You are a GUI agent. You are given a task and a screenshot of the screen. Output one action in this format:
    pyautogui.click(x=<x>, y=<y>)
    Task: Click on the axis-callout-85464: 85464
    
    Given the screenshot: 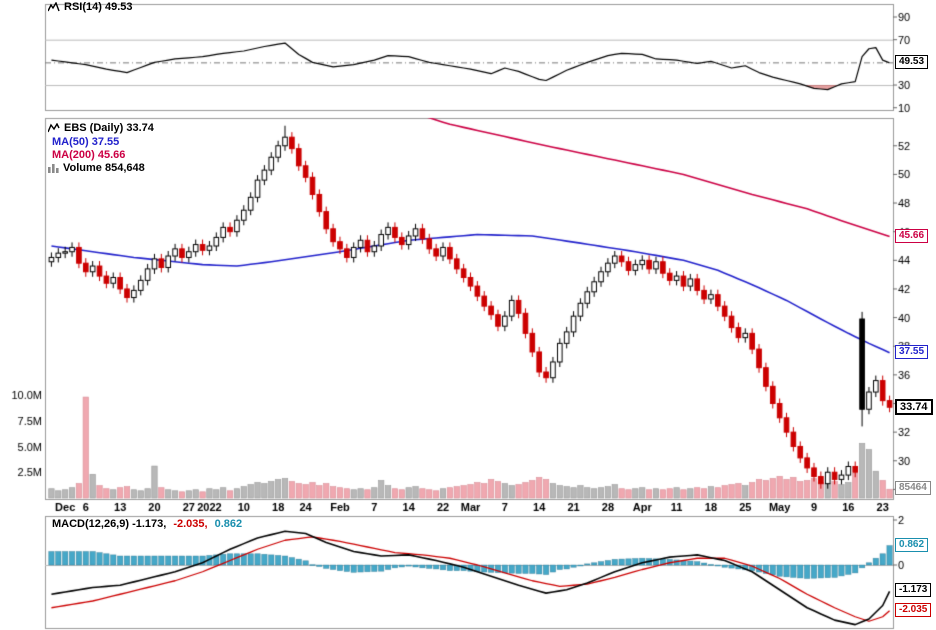 What is the action you would take?
    pyautogui.click(x=913, y=488)
    